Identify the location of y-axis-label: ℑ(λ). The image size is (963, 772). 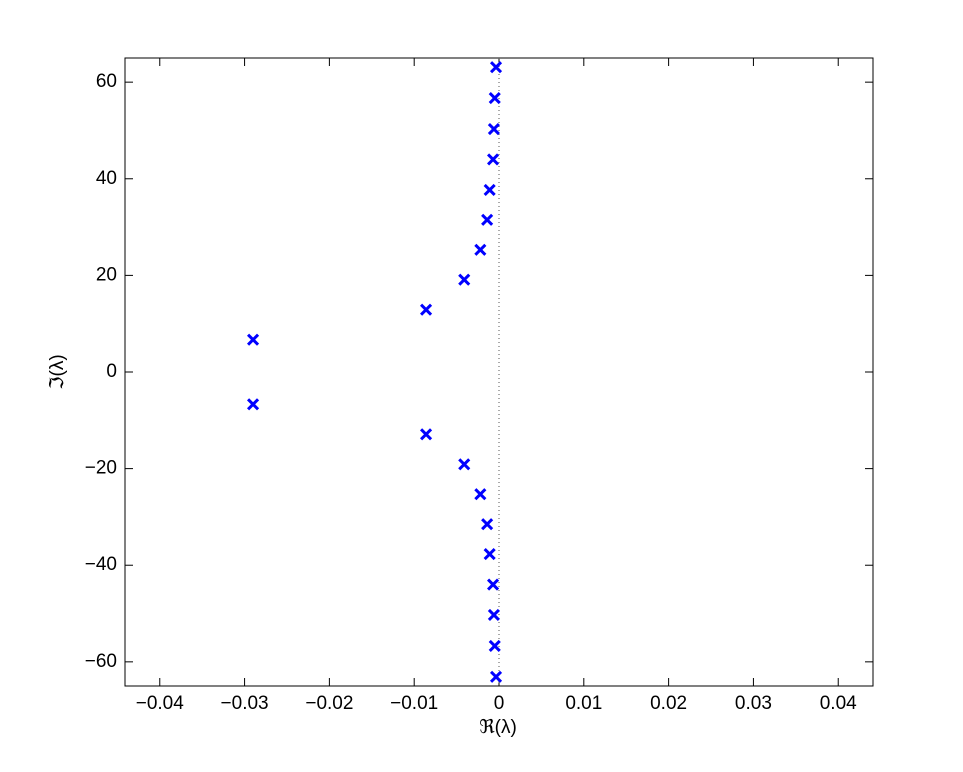
(57, 371).